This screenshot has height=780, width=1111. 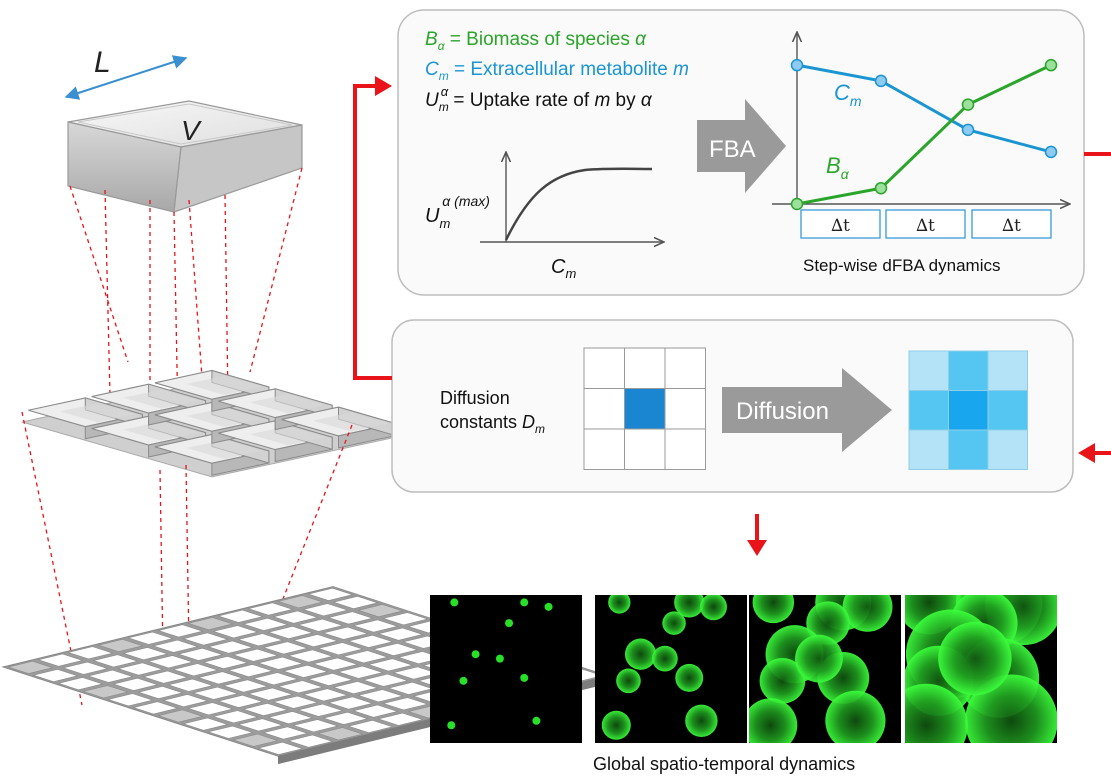 I want to click on diffusion-arrow: Diffusion, so click(x=807, y=410).